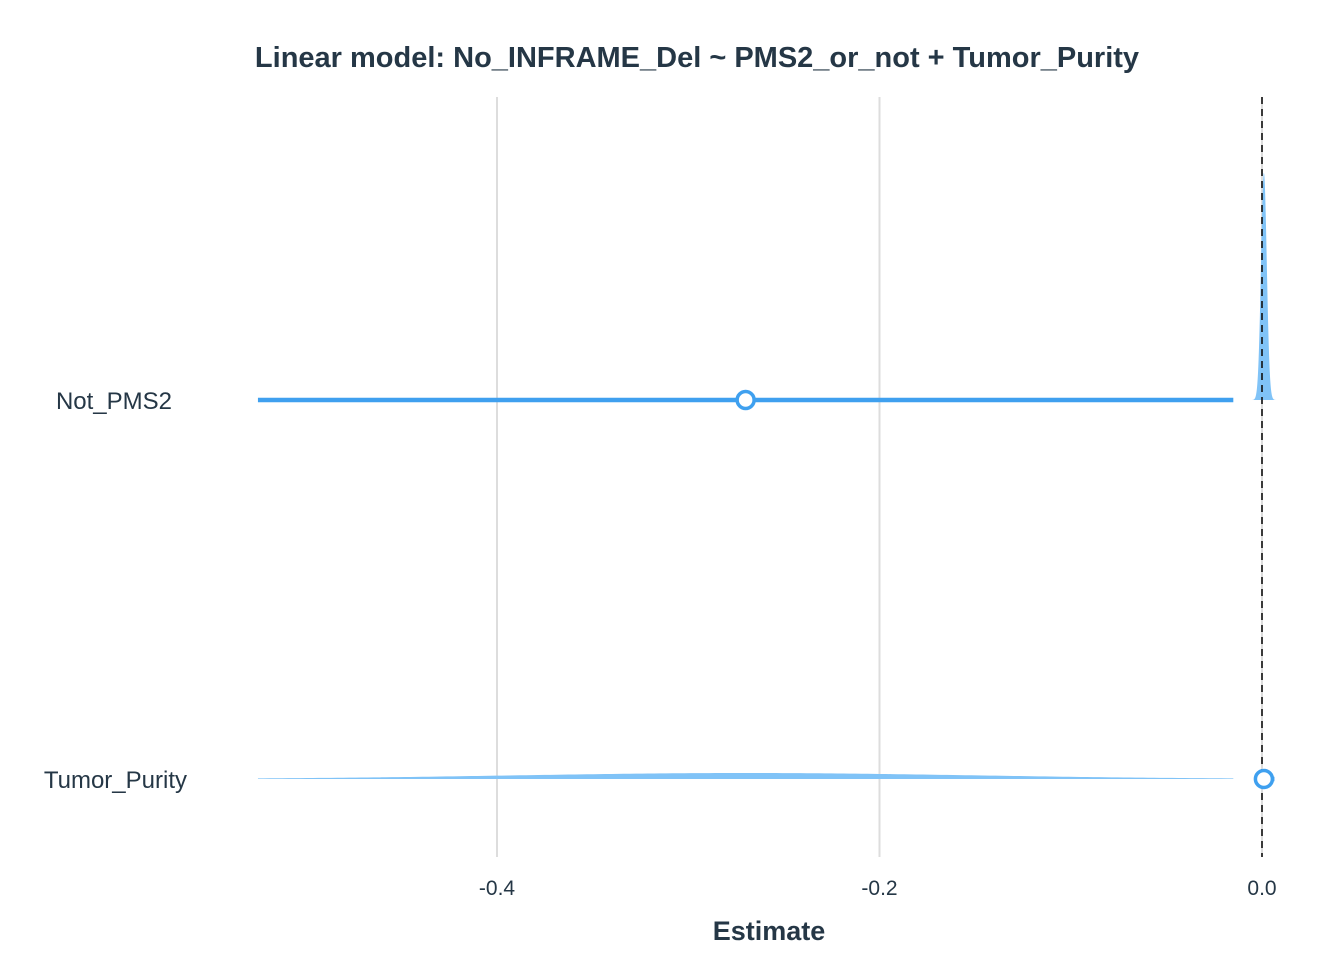 The width and height of the screenshot is (1344, 960). What do you see at coordinates (1261, 888) in the screenshot?
I see `x-tick-label: 0.0` at bounding box center [1261, 888].